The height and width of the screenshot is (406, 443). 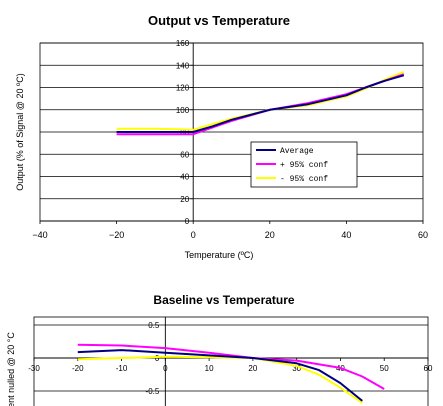 I want to click on chart1-legend-label-minus95: - 95% conf, so click(x=304, y=179).